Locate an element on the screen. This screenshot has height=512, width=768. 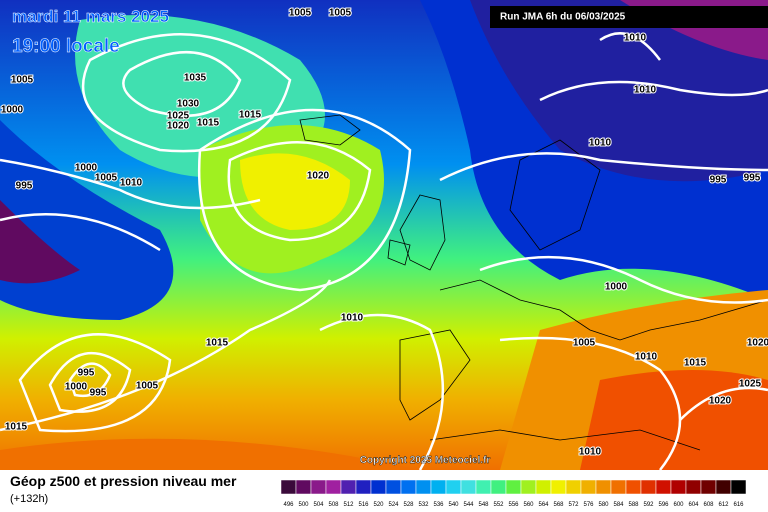
scale-label: 532 is located at coordinates (423, 505).